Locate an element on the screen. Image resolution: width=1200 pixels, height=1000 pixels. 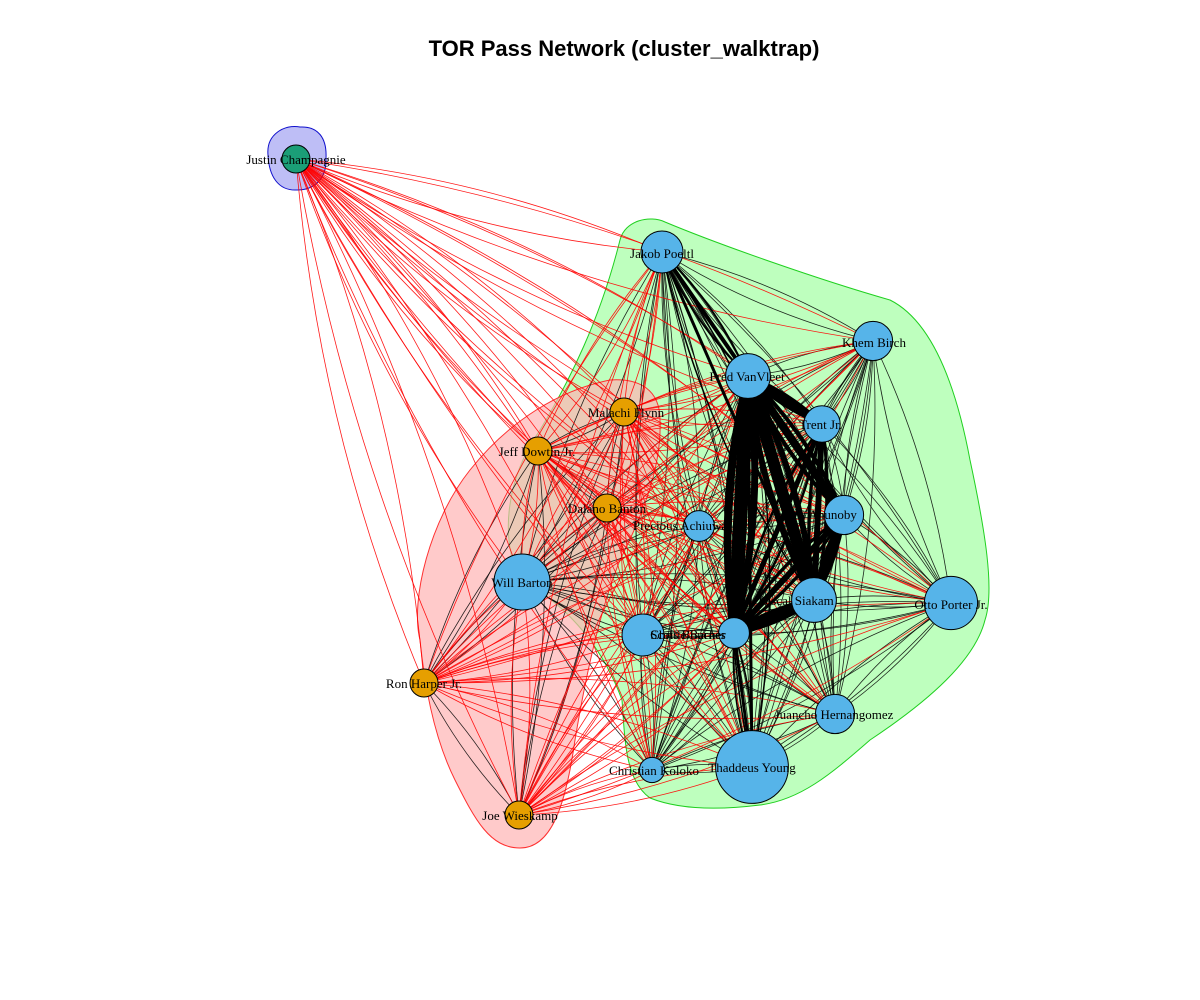
node-vanvleet is located at coordinates (748, 376).